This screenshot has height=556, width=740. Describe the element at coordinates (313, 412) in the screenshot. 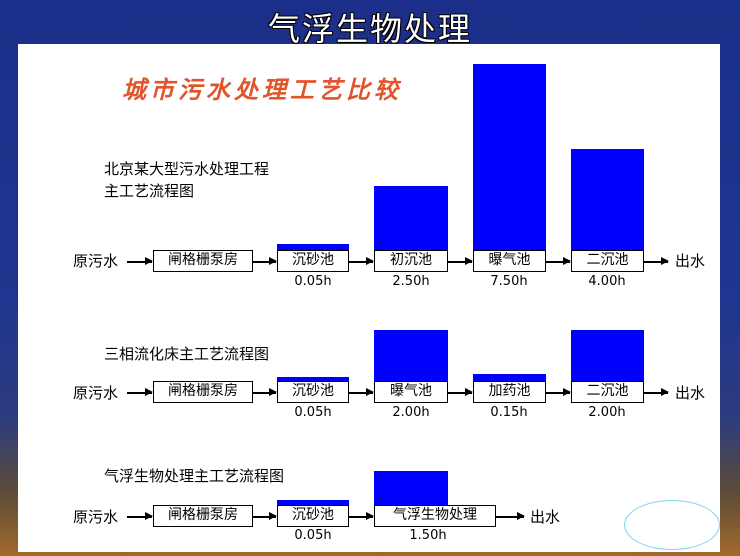

I see `flow2-time-grit: 0.05h` at that location.